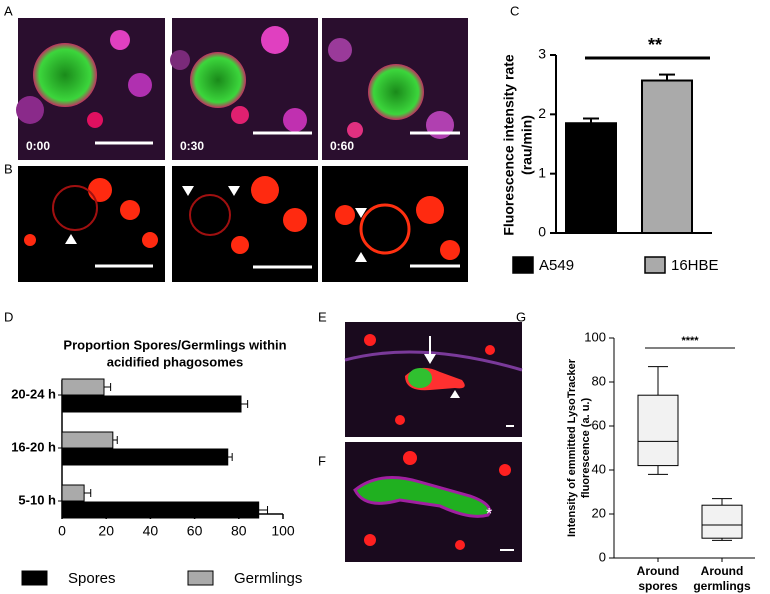 The image size is (770, 594). I want to click on y-tick-label: 5-10 h, so click(37, 499).